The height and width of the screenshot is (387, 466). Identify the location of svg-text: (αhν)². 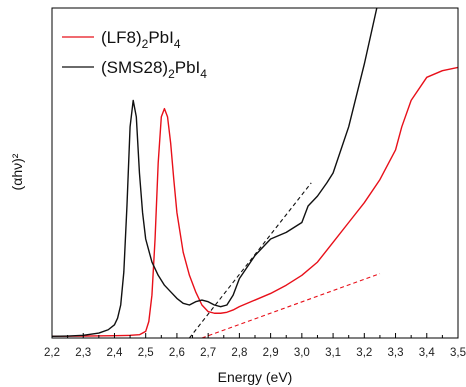
(17, 171).